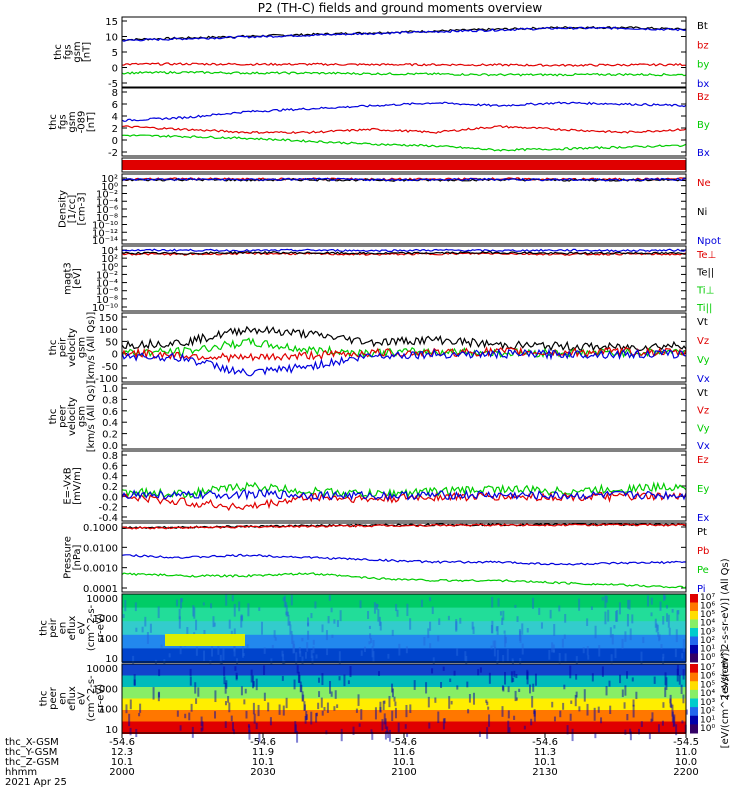 This screenshot has width=750, height=800. Describe the element at coordinates (707, 649) in the screenshot. I see `colorbar-tick: 10¹` at that location.